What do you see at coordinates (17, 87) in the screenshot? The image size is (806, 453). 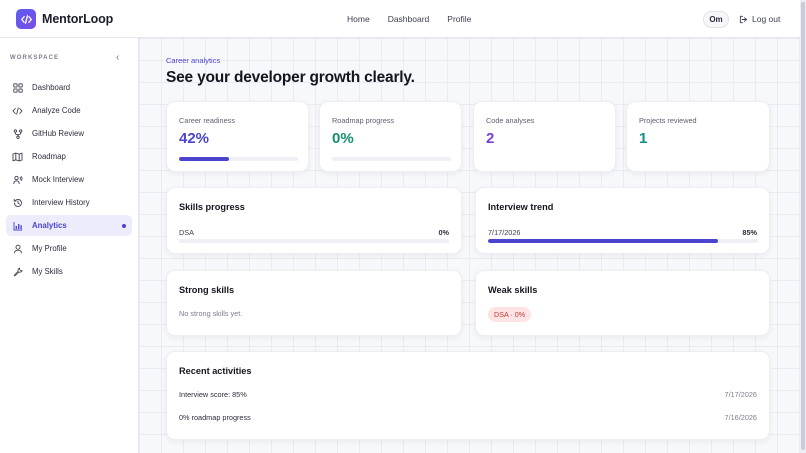 I see `grid-icon` at bounding box center [17, 87].